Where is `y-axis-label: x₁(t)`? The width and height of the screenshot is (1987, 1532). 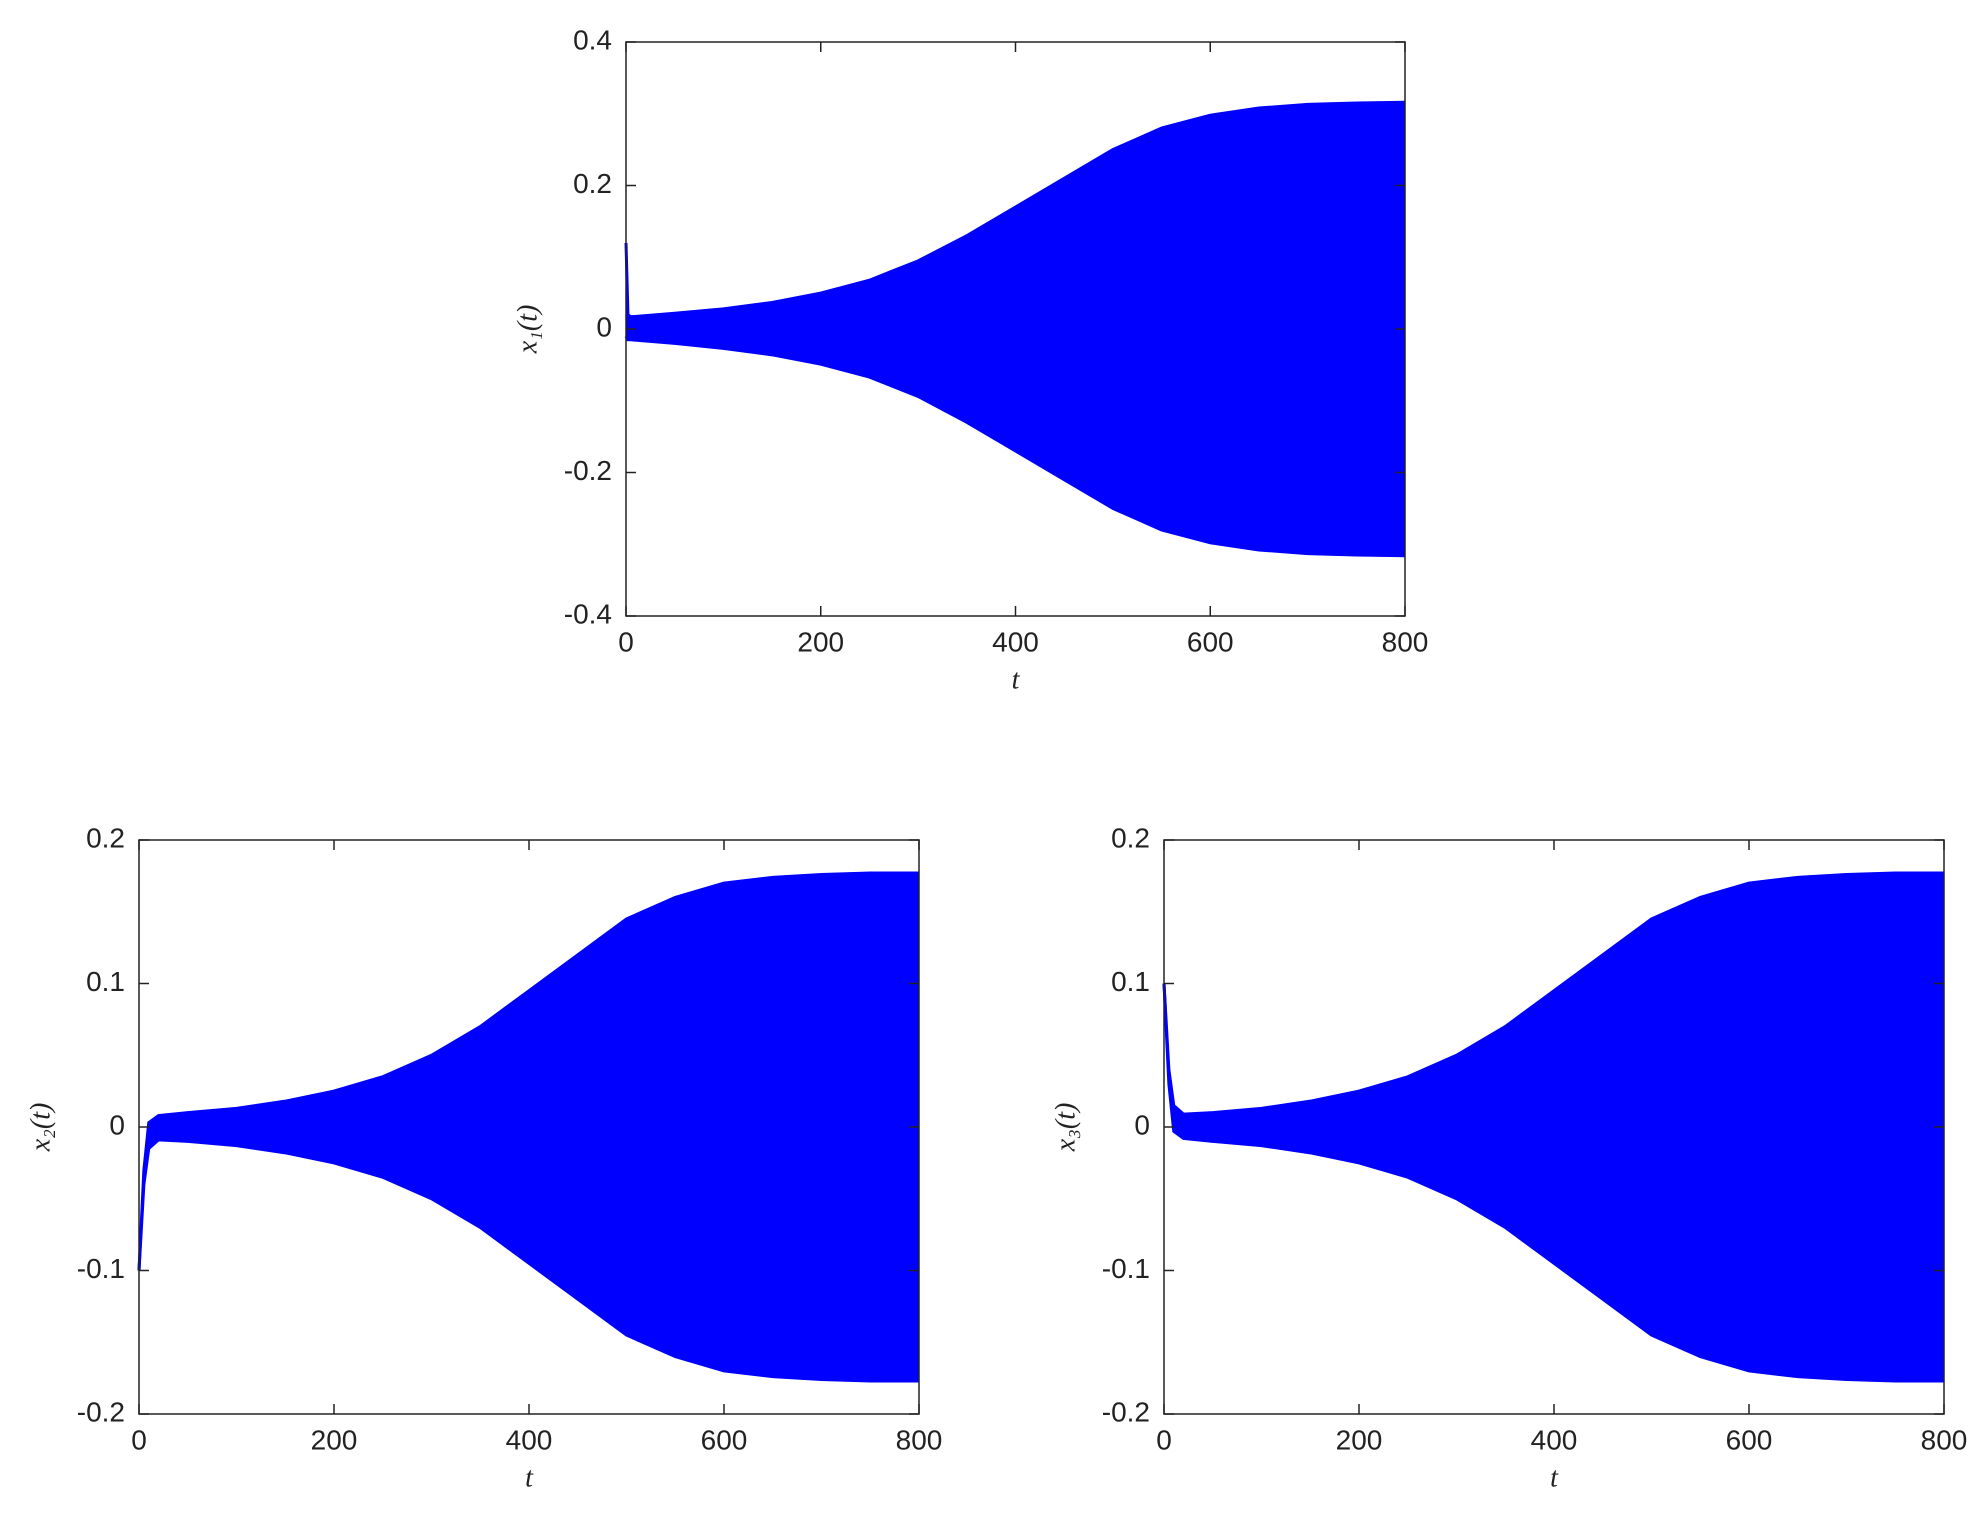 y-axis-label: x₁(t) is located at coordinates (527, 330).